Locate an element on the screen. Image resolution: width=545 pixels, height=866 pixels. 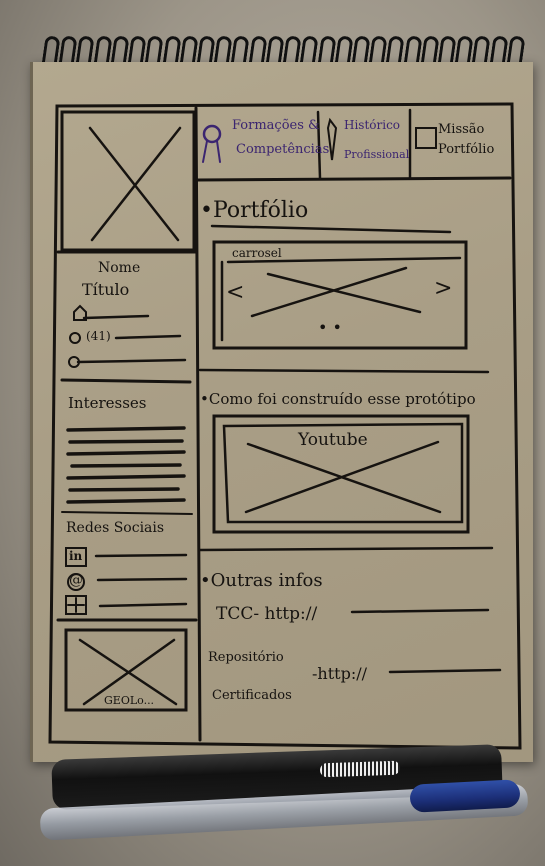
portfolio-underline is located at coordinates (331, 229).